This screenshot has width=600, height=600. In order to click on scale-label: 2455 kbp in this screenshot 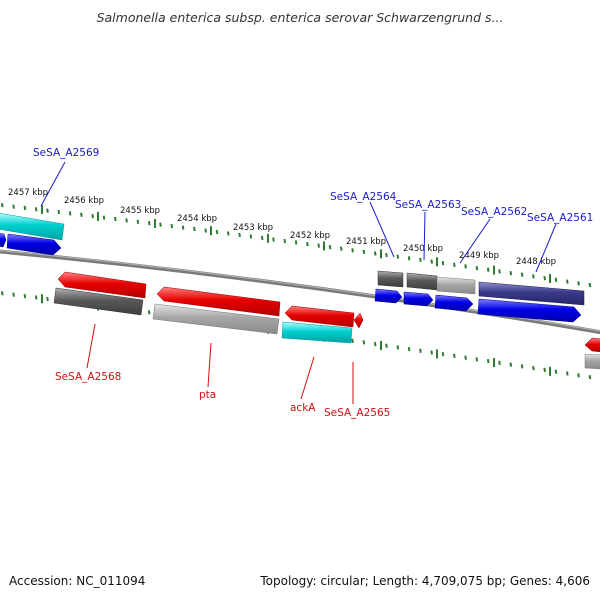, I will do `click(140, 211)`.